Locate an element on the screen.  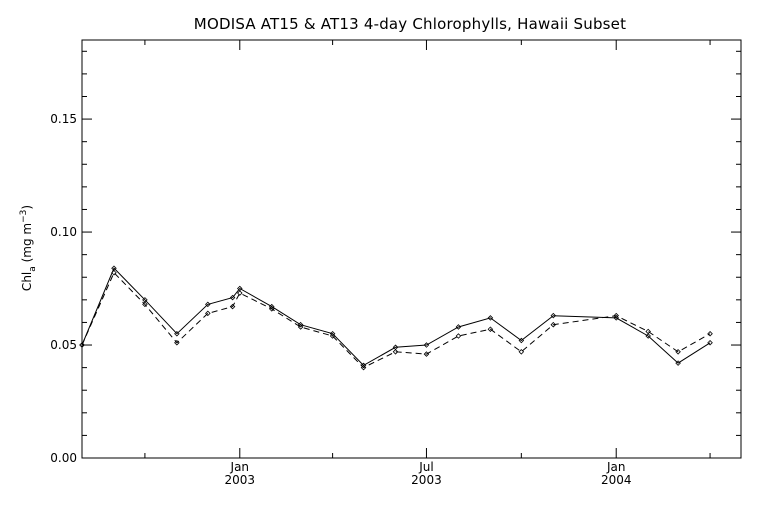
y-axis-label: Chla (mg m−3) is located at coordinates (28, 248).